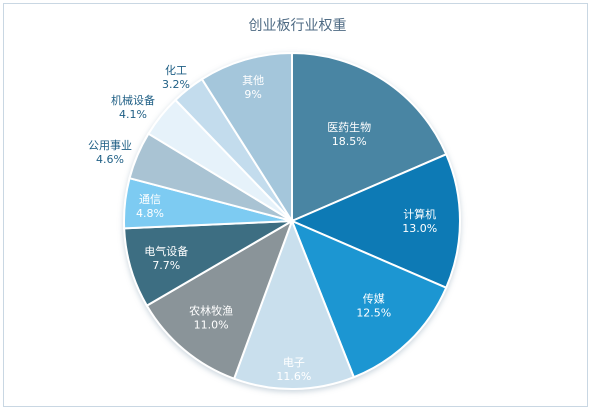 The height and width of the screenshot is (415, 595). I want to click on slice-label-1: 医药生物, so click(349, 127).